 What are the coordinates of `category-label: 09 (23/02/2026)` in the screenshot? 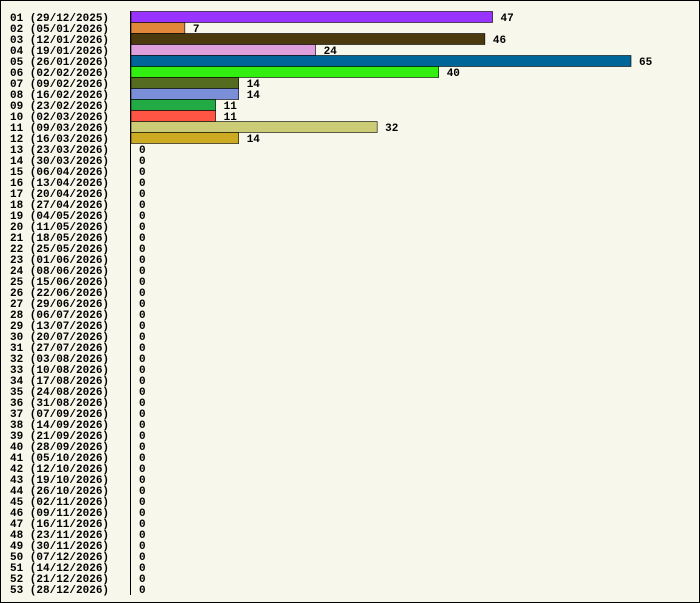 It's located at (59, 107).